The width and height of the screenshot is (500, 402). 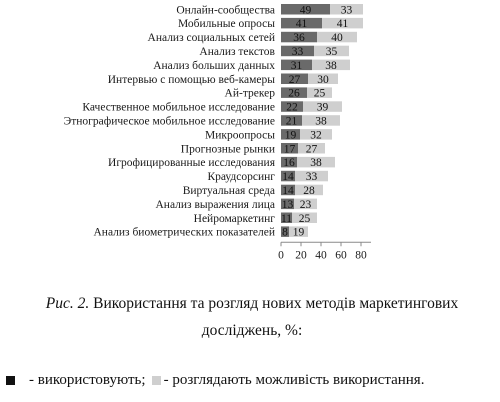 I want to click on data-label-series-1: 22, so click(x=292, y=108).